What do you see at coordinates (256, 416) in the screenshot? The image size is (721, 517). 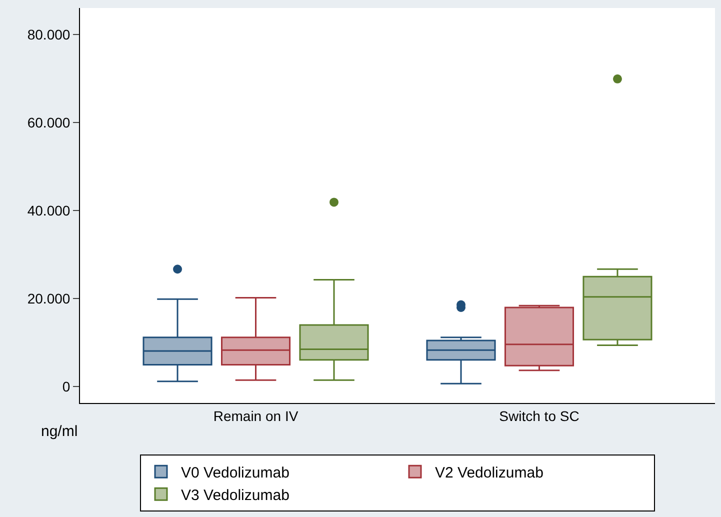 I see `x-tick-label: Remain on IV` at bounding box center [256, 416].